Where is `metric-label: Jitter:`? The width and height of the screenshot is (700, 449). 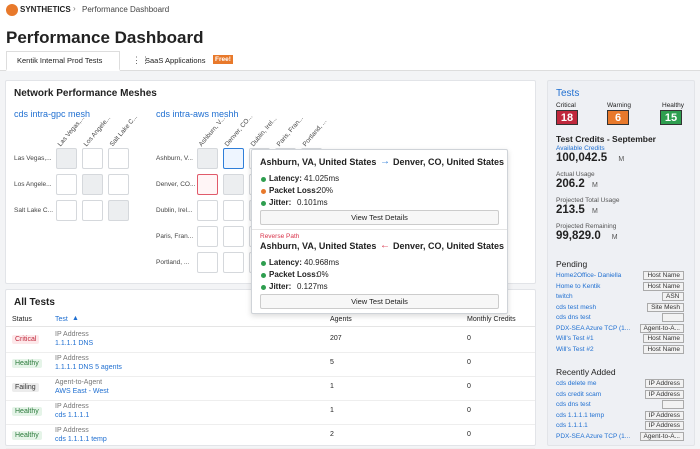
metric-label: Jitter: is located at coordinates (280, 202).